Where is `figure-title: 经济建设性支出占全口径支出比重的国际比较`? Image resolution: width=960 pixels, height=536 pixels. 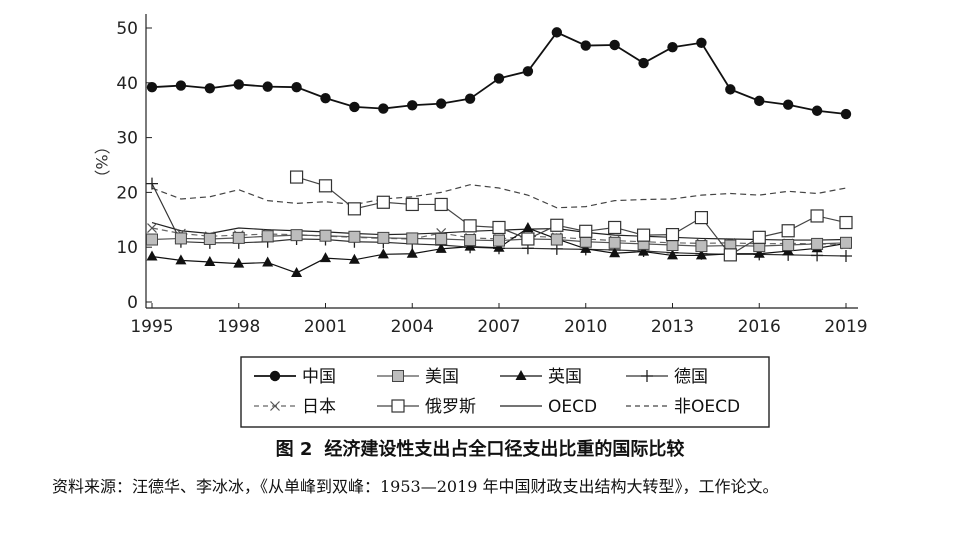
figure-title: 经济建设性支出占全口径支出比重的国际比较 is located at coordinates (504, 449).